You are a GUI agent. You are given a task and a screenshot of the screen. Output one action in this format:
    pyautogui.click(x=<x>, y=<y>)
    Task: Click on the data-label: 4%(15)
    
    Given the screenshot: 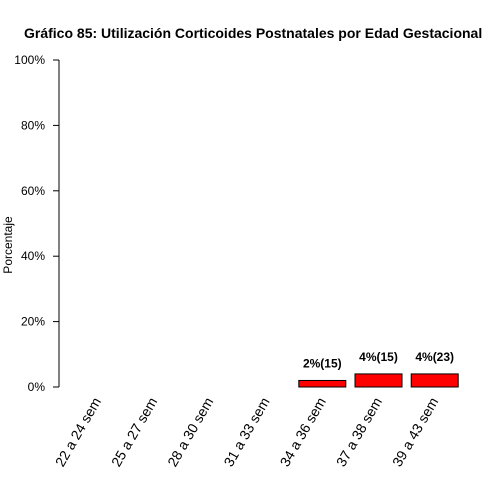 What is the action you would take?
    pyautogui.click(x=378, y=357)
    